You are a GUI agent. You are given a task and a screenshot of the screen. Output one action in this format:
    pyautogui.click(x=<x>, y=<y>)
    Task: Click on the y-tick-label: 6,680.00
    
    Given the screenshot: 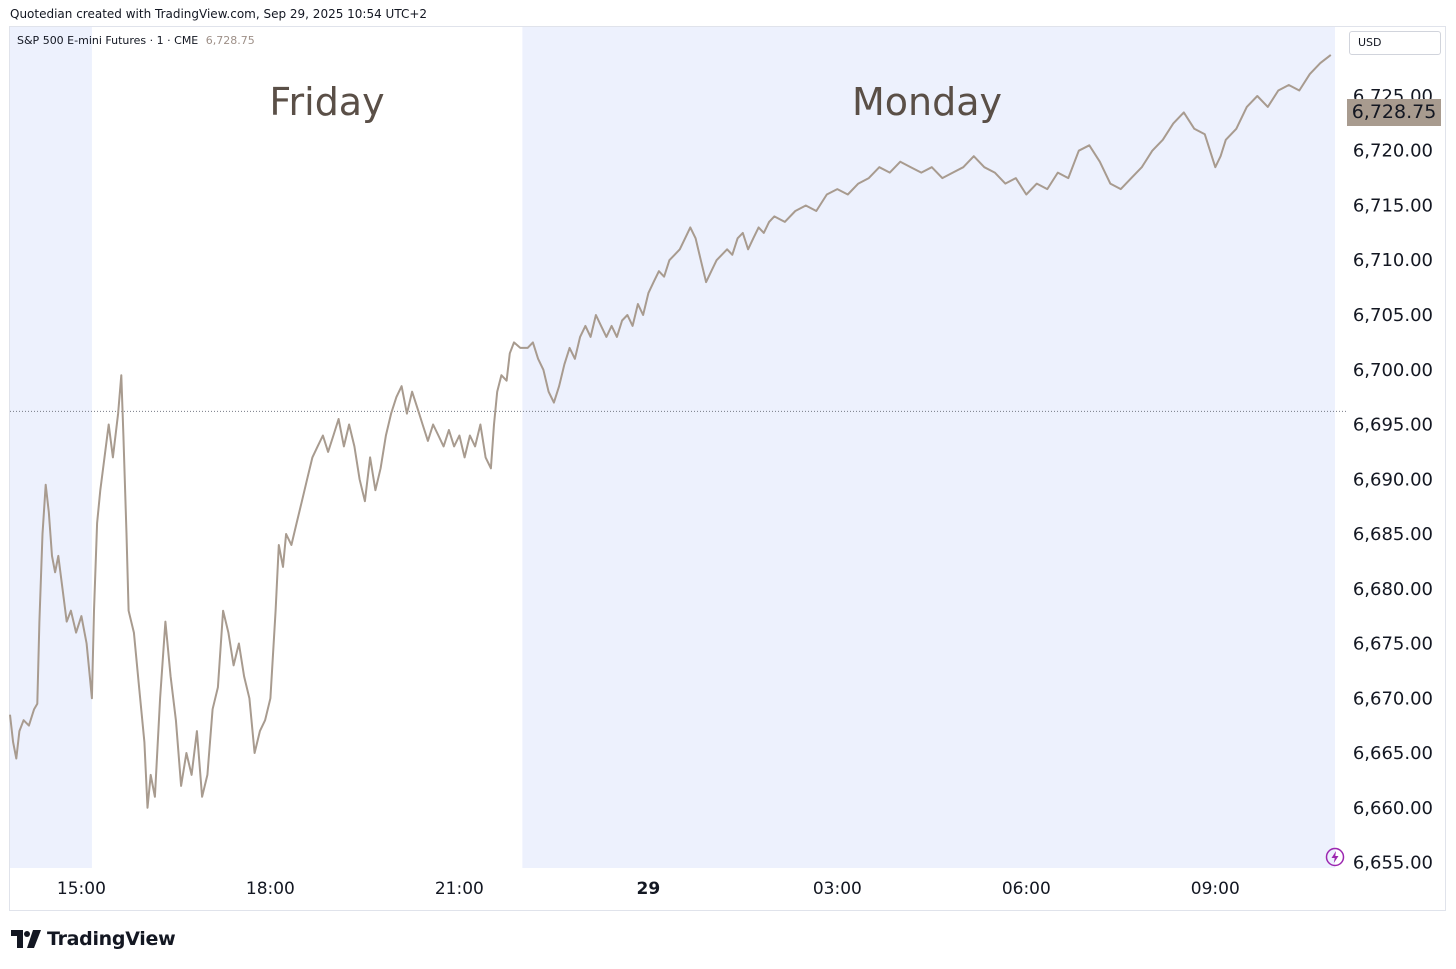 What is the action you would take?
    pyautogui.click(x=1393, y=589)
    